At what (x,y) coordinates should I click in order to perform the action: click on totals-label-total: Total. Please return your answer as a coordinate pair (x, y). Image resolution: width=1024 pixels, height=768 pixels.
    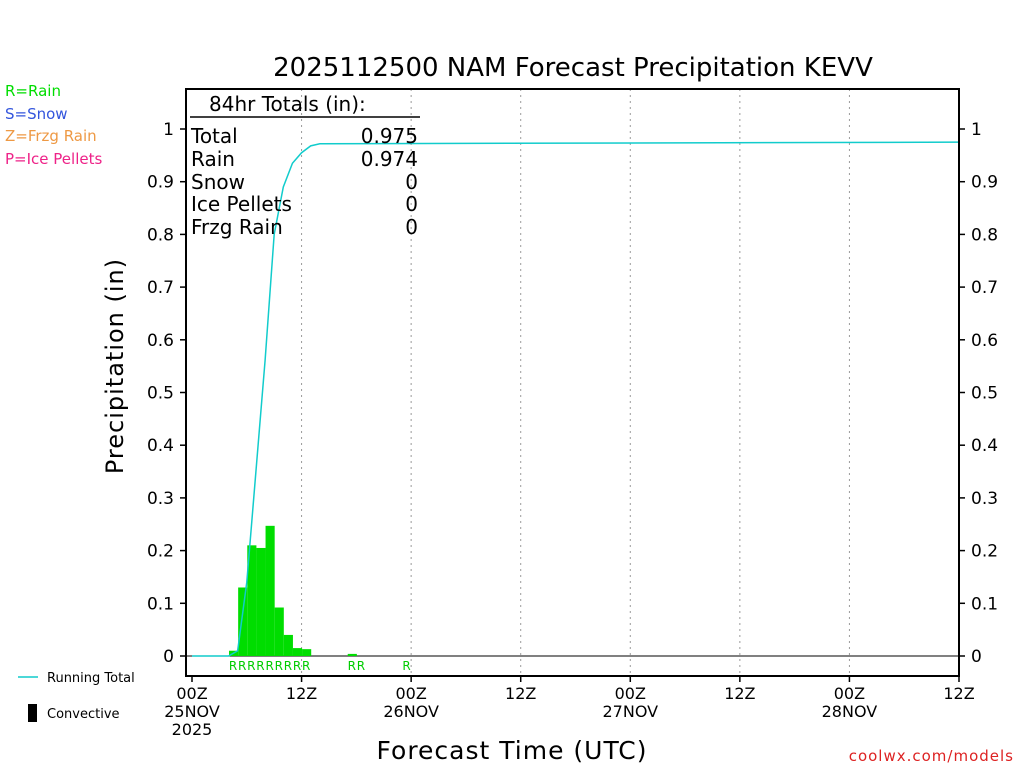
    Looking at the image, I should click on (214, 136).